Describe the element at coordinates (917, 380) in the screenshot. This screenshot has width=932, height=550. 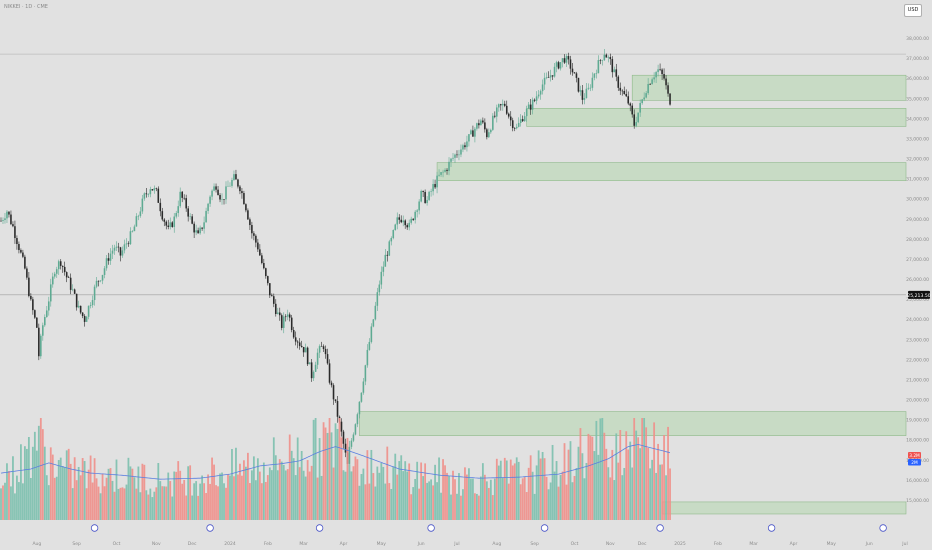
I see `y-tick-label: 21,000.00` at that location.